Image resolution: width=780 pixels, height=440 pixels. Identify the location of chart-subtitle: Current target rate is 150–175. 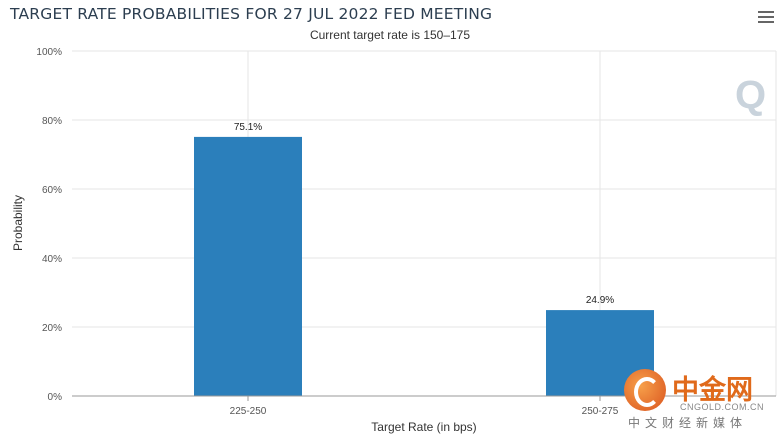
(390, 35).